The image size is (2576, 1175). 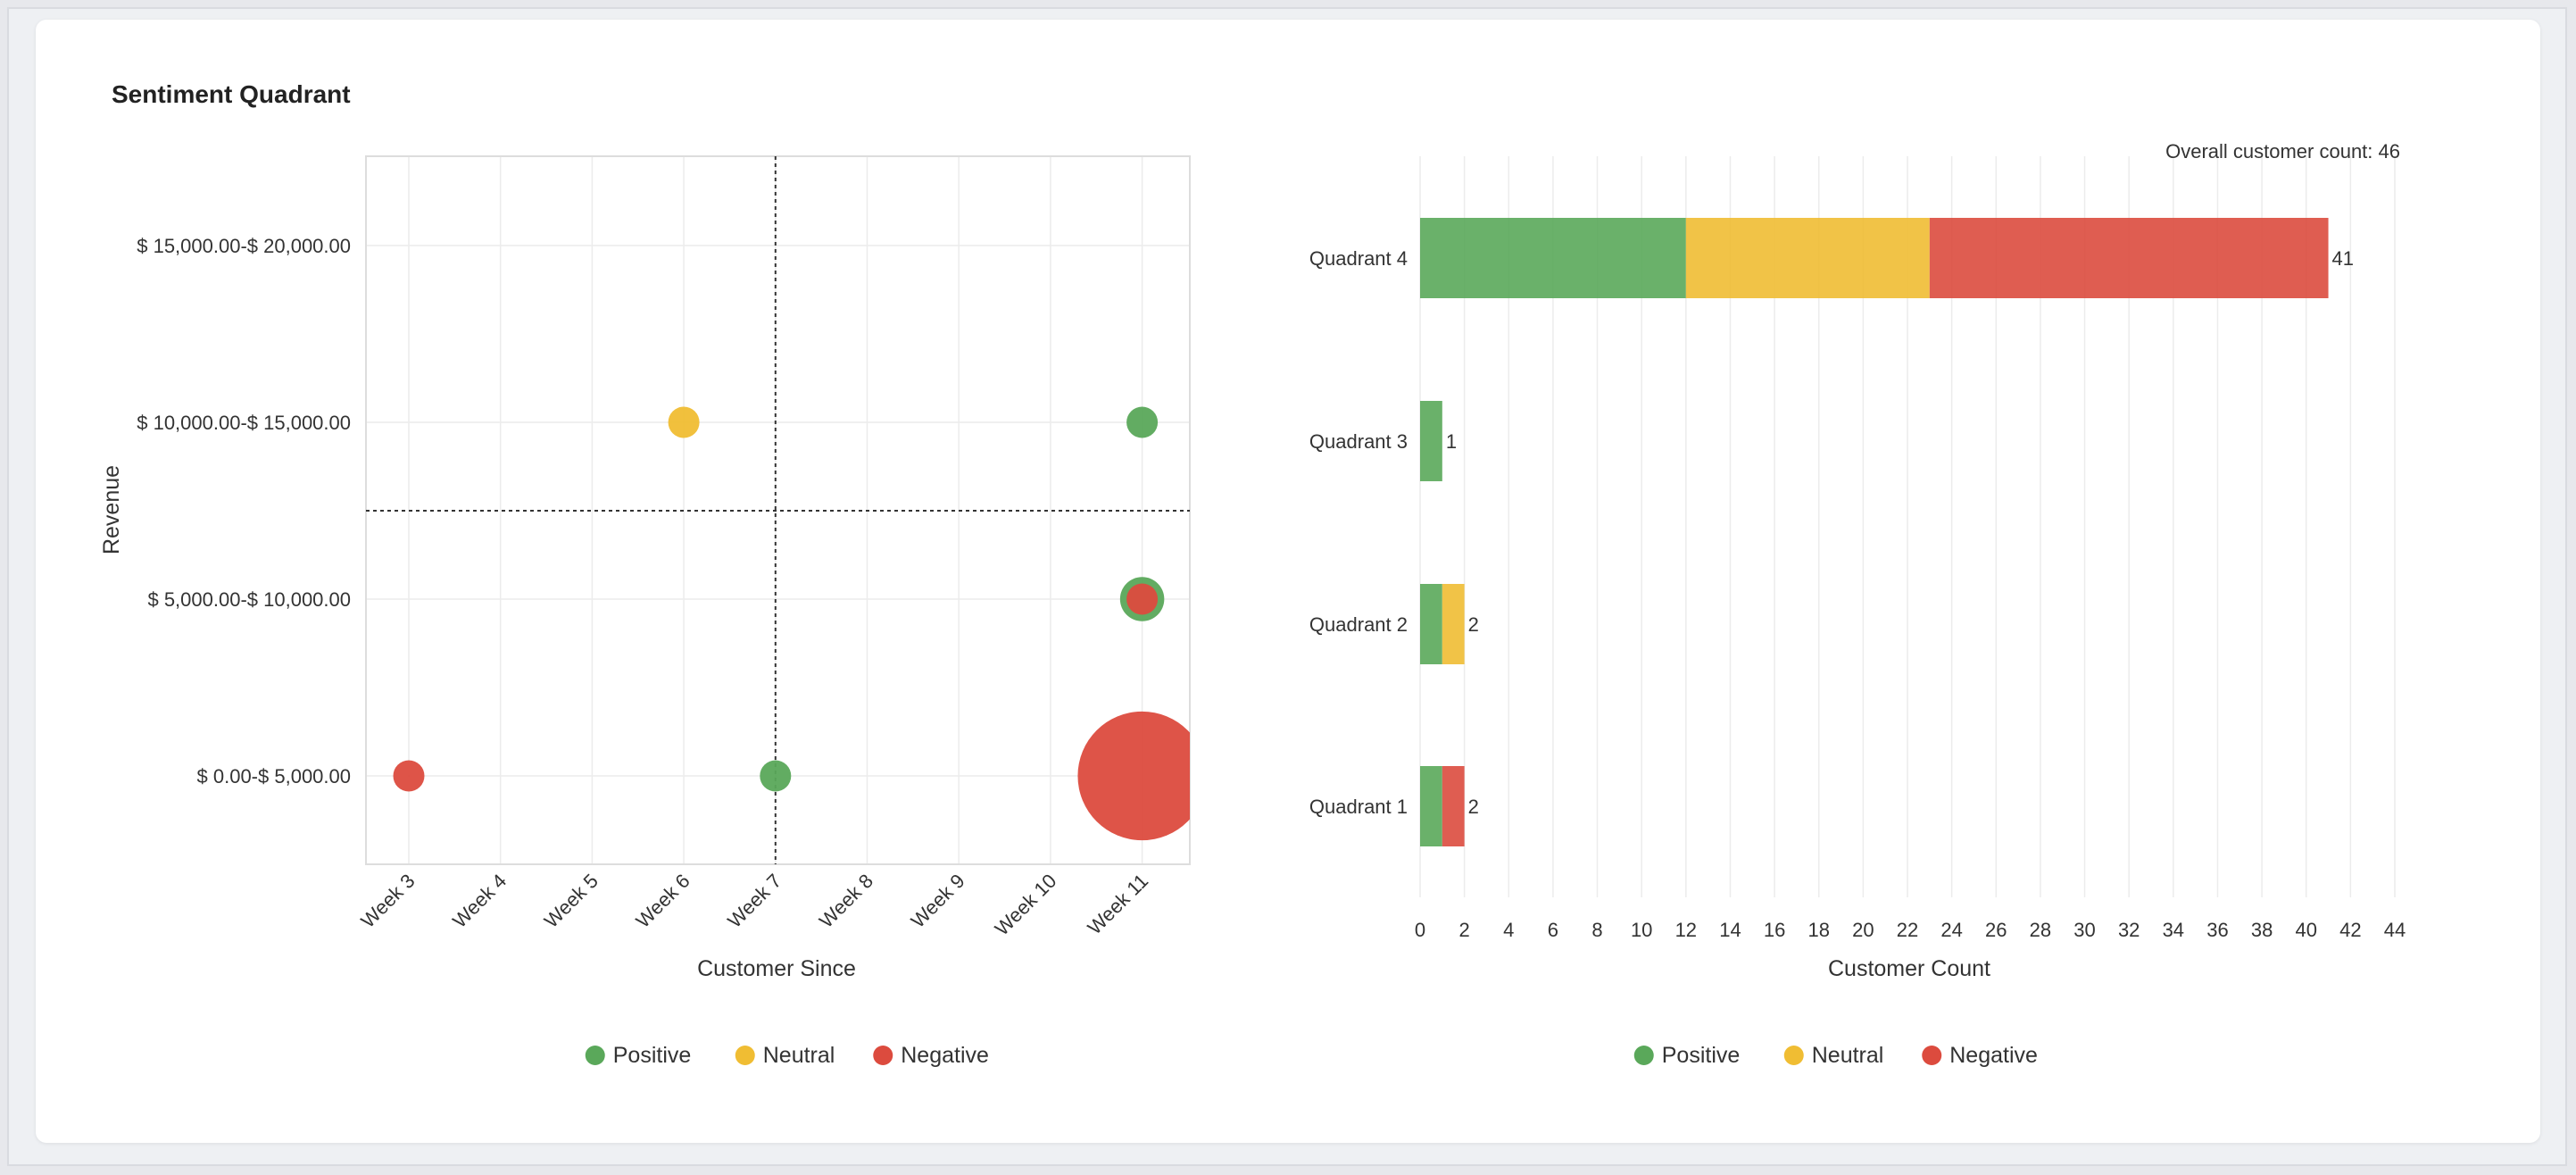 What do you see at coordinates (1509, 930) in the screenshot?
I see `bar-x-tick-label: 4` at bounding box center [1509, 930].